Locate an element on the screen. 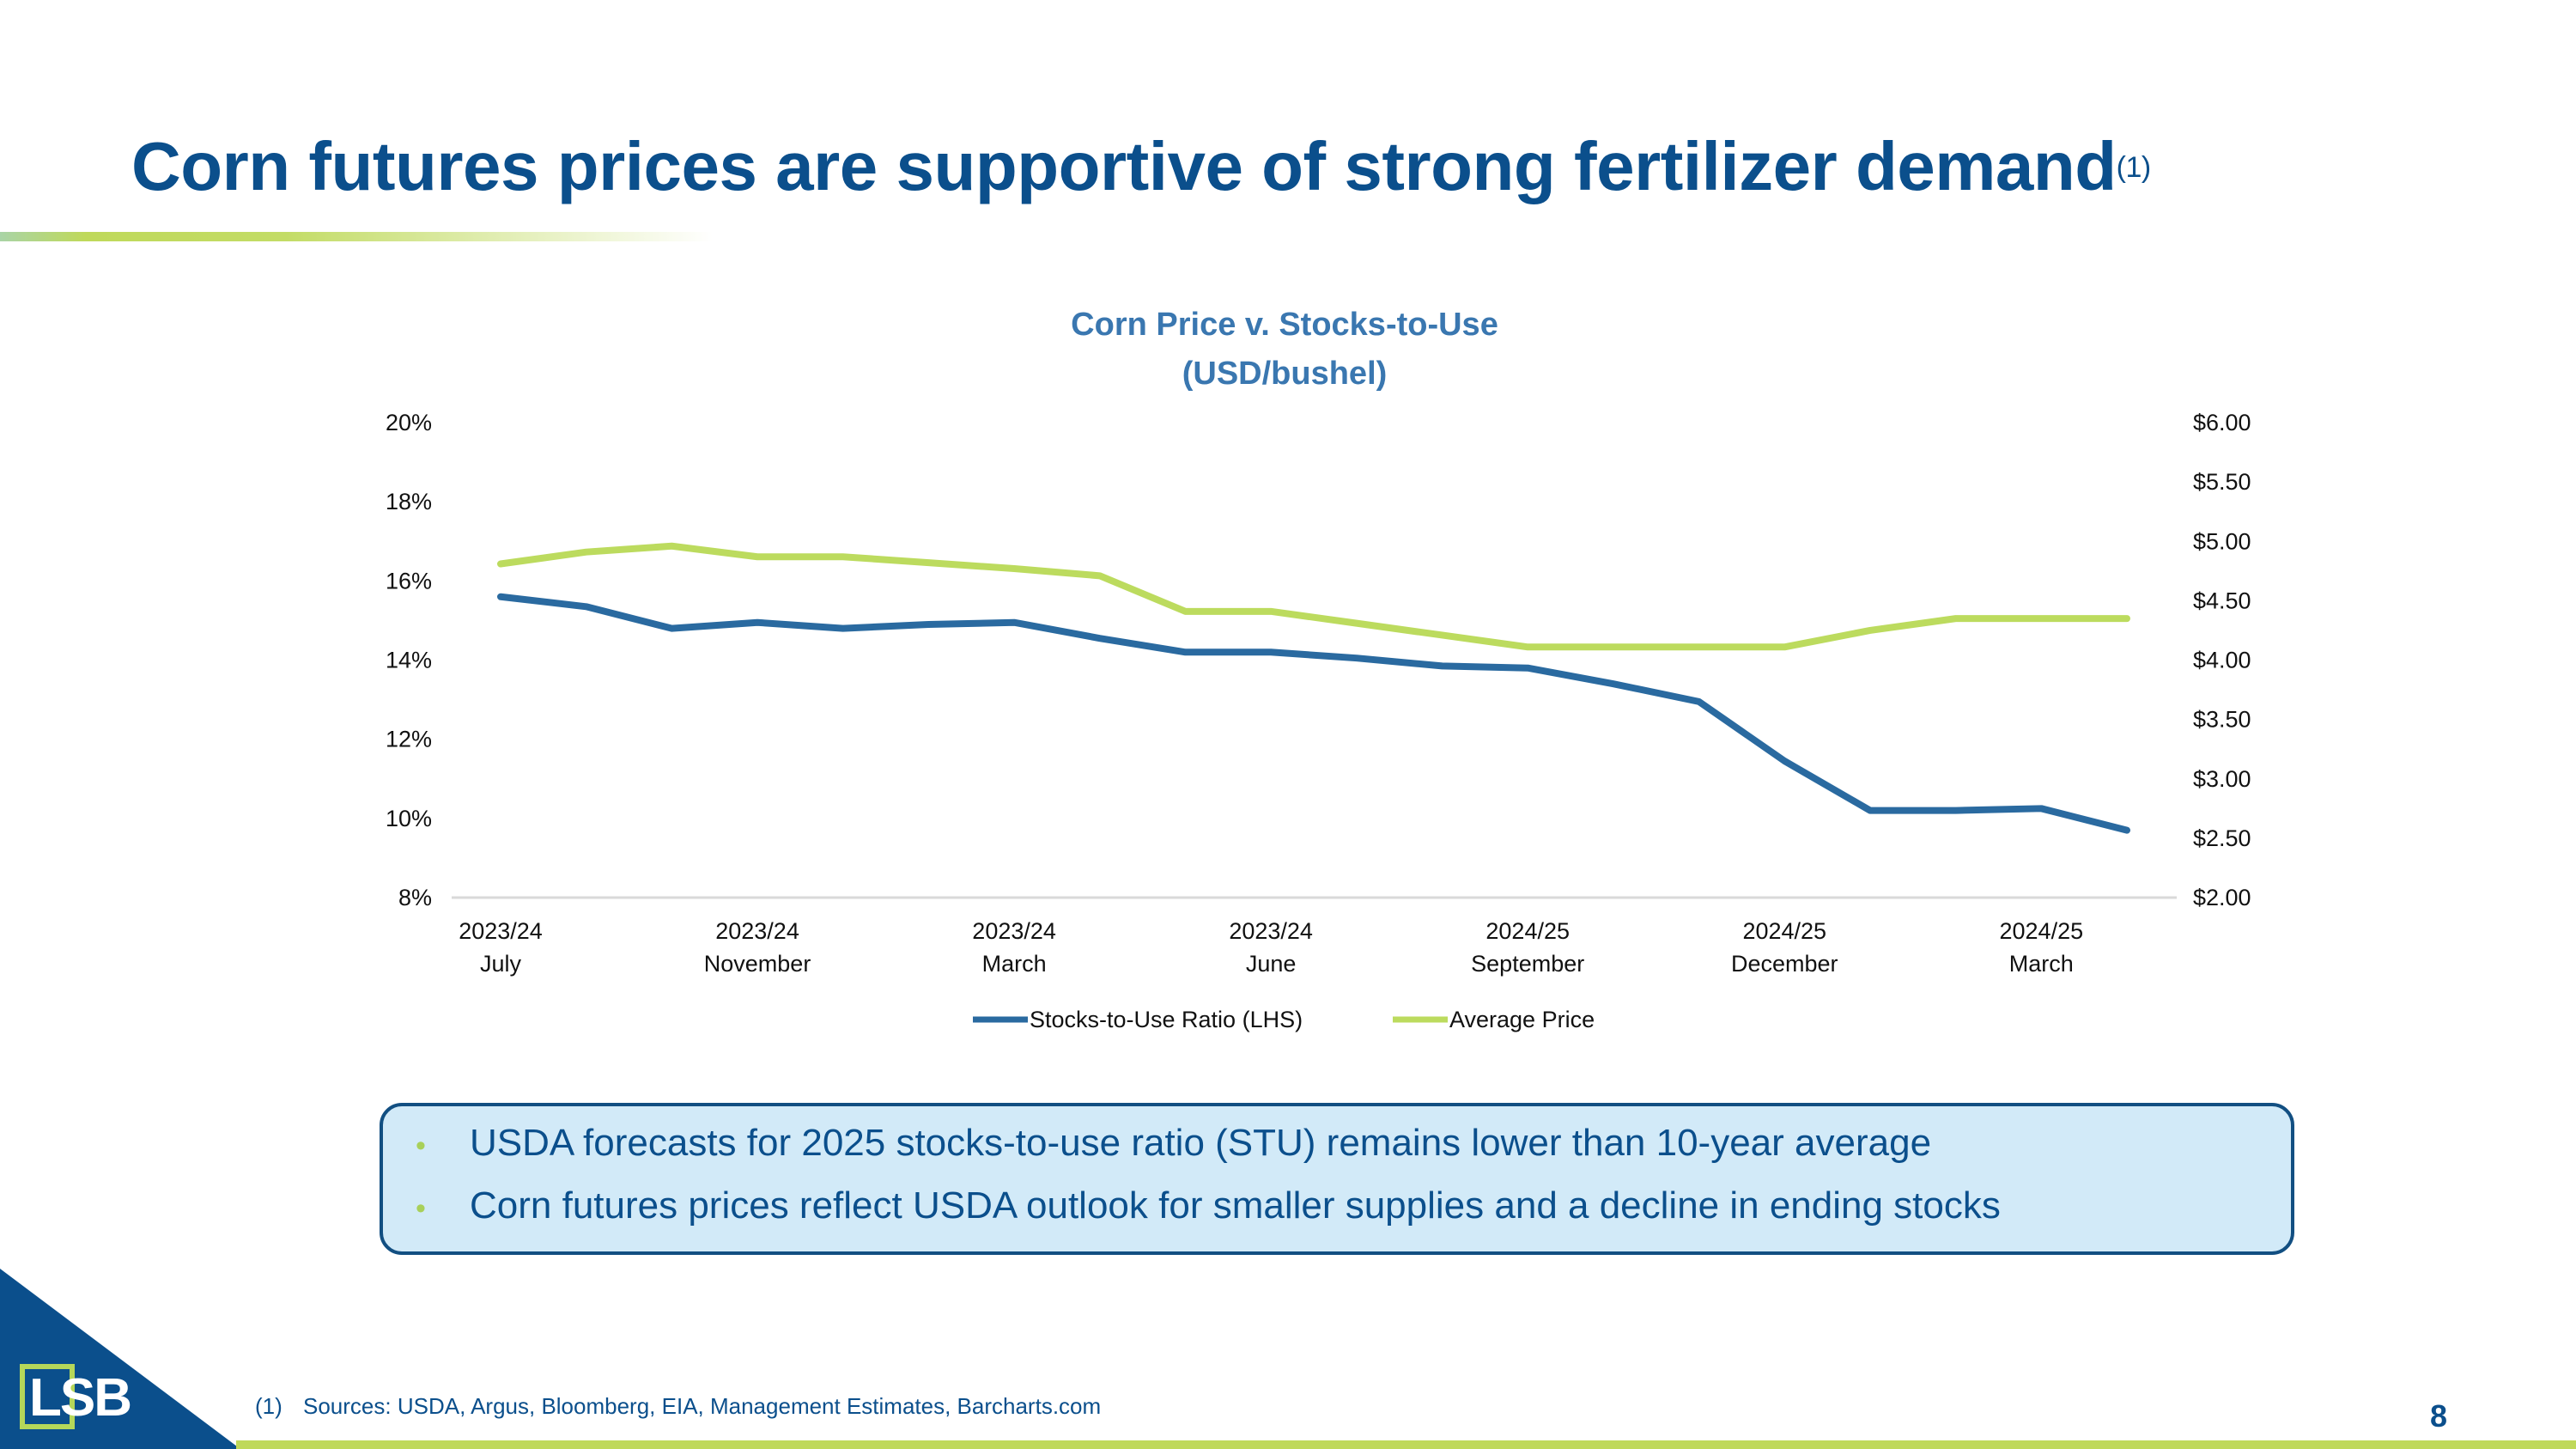 The height and width of the screenshot is (1449, 2576). y-left-tick-label: 12% is located at coordinates (409, 739).